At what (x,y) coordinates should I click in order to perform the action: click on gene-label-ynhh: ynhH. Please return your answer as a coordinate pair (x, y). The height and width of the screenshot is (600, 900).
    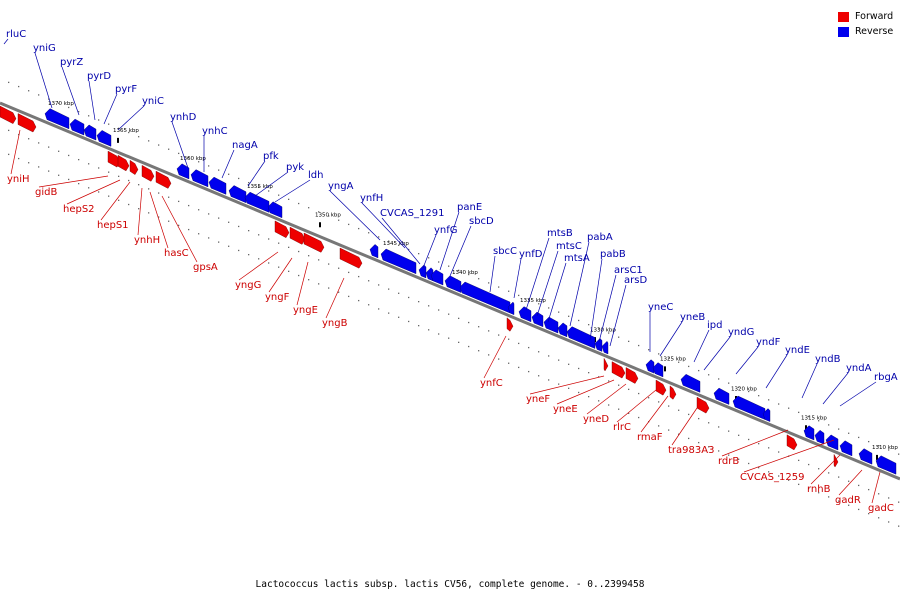
    Looking at the image, I should click on (147, 240).